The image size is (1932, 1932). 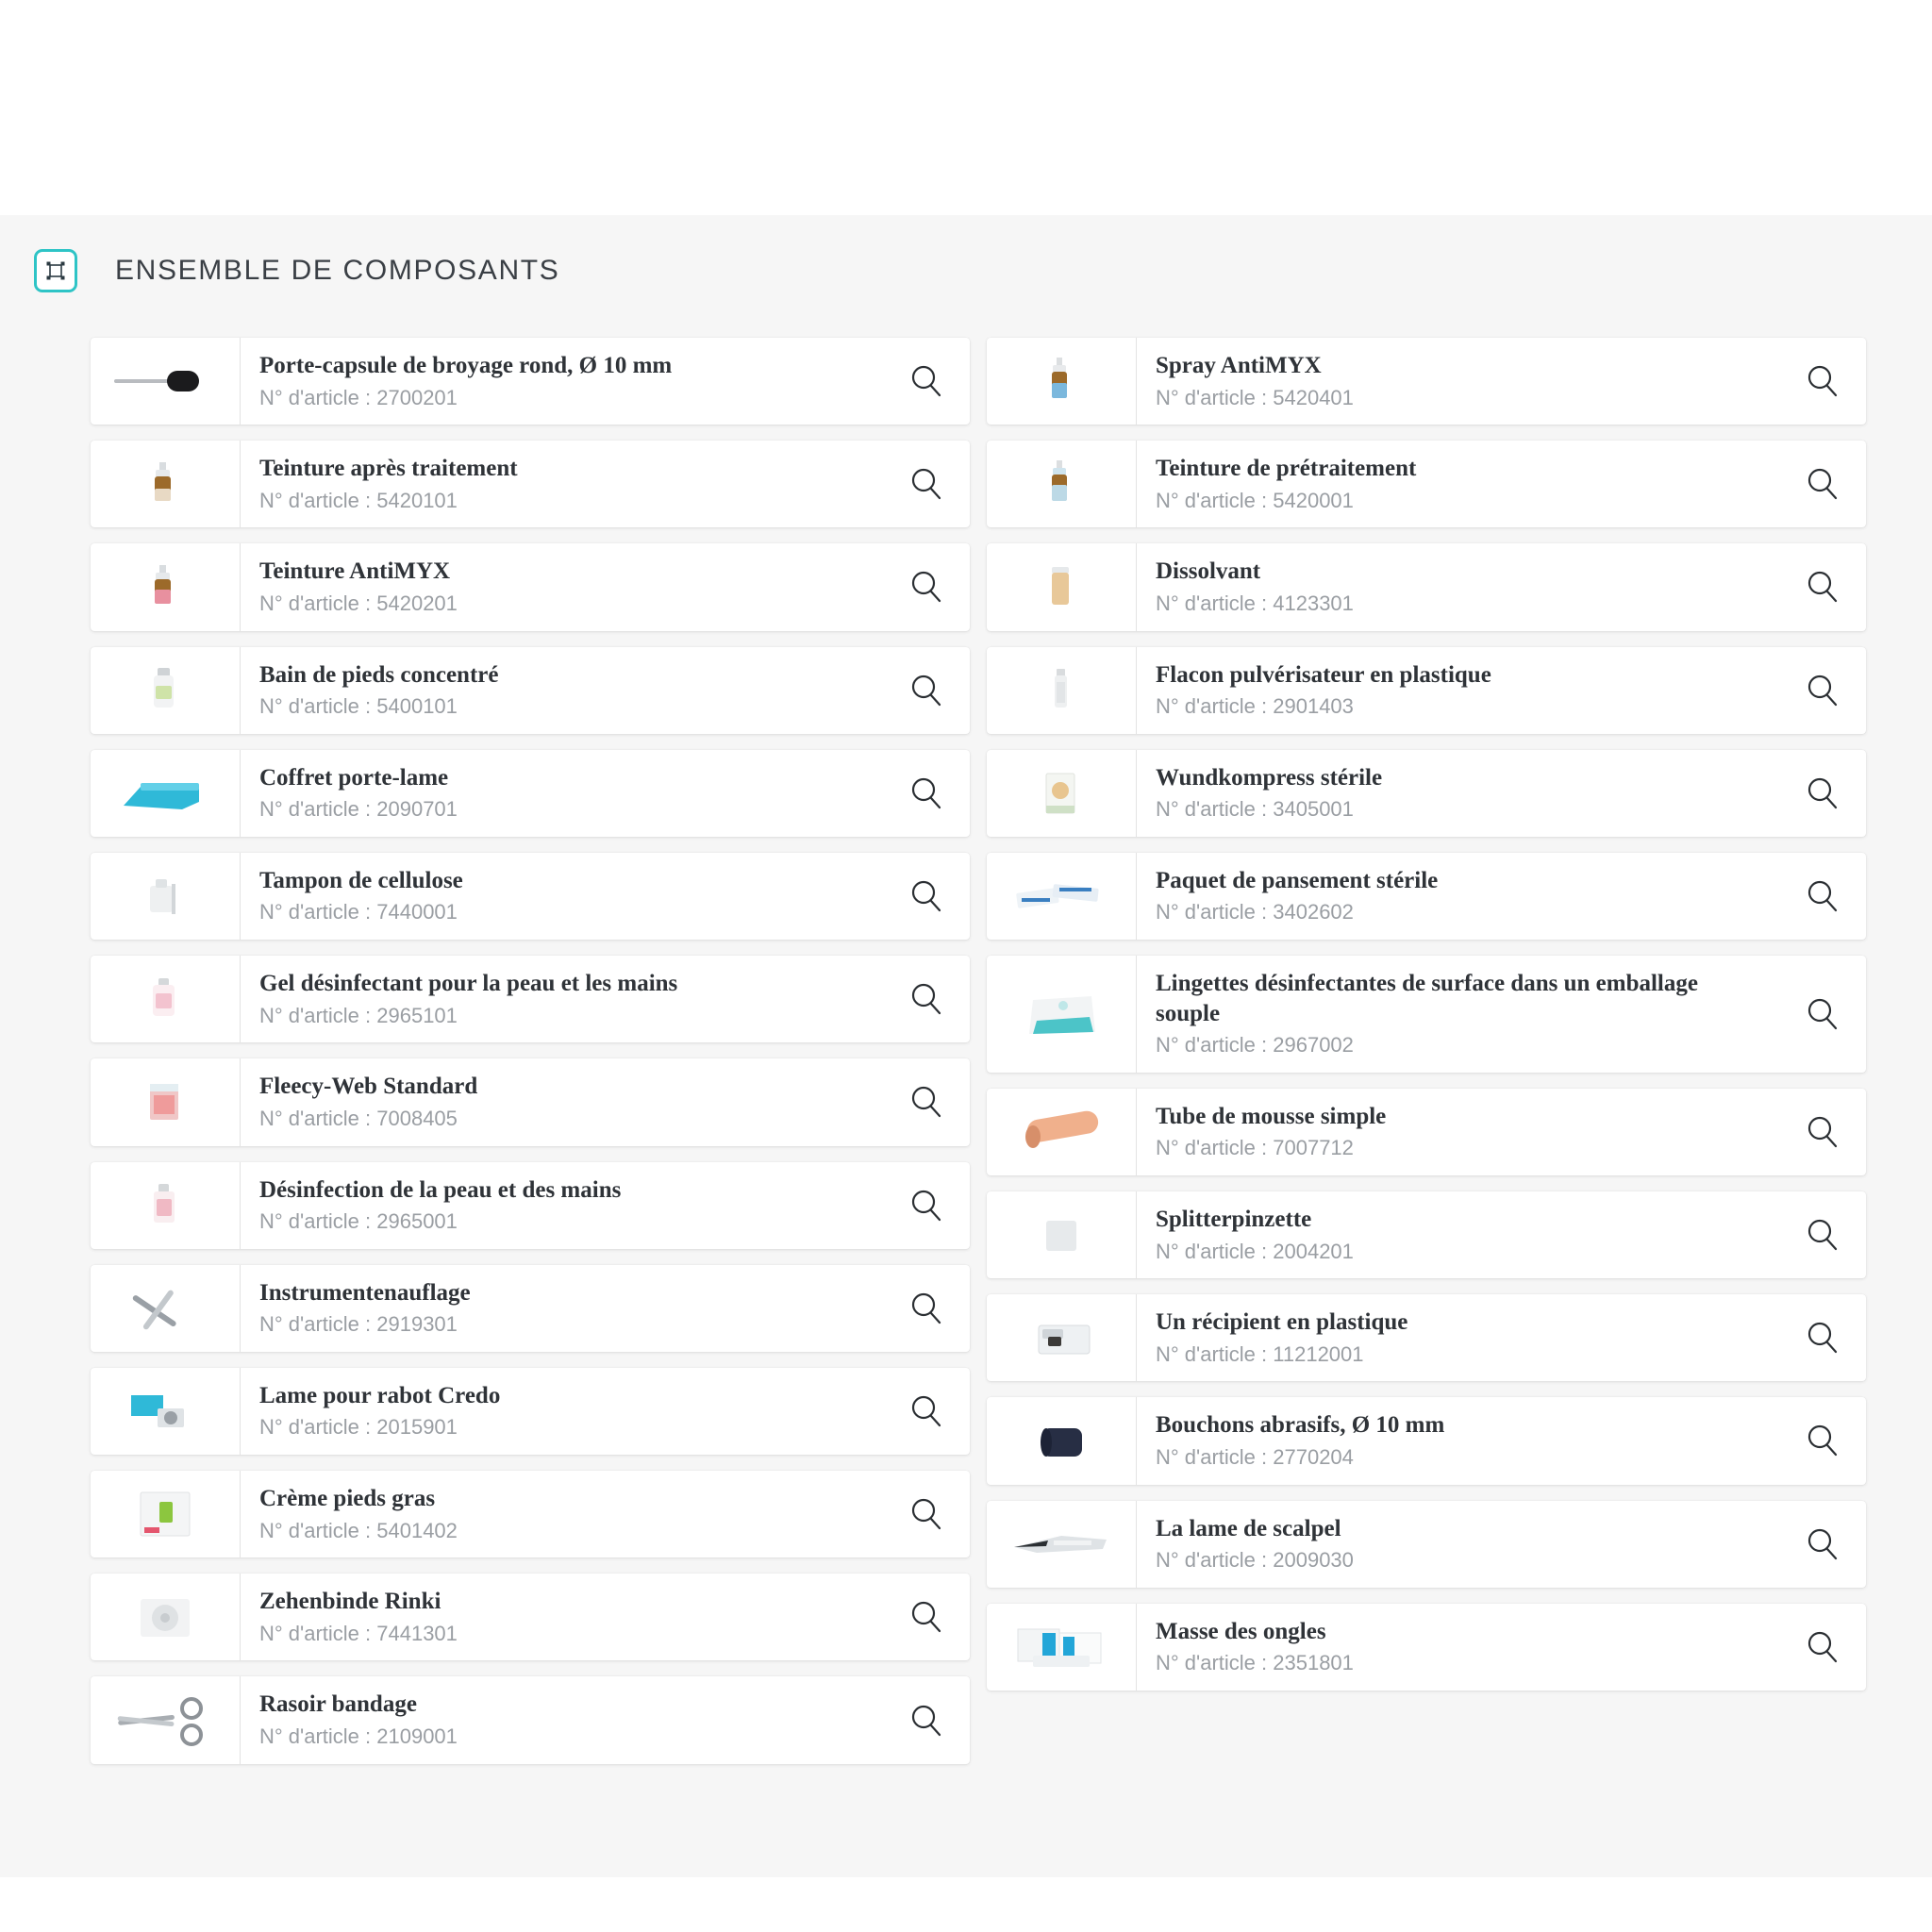 I want to click on component-item-sku: N° d'article : 5420401, so click(x=1255, y=397).